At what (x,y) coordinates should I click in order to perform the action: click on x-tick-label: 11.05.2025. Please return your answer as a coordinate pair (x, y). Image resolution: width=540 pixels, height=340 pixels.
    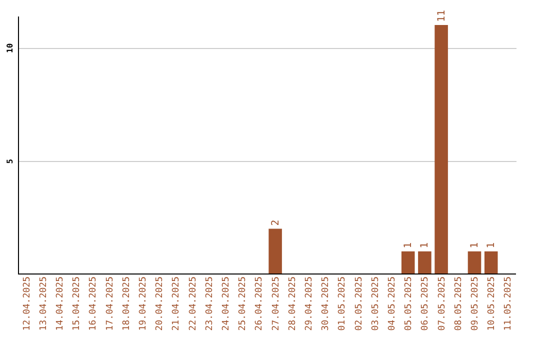
    Looking at the image, I should click on (509, 303).